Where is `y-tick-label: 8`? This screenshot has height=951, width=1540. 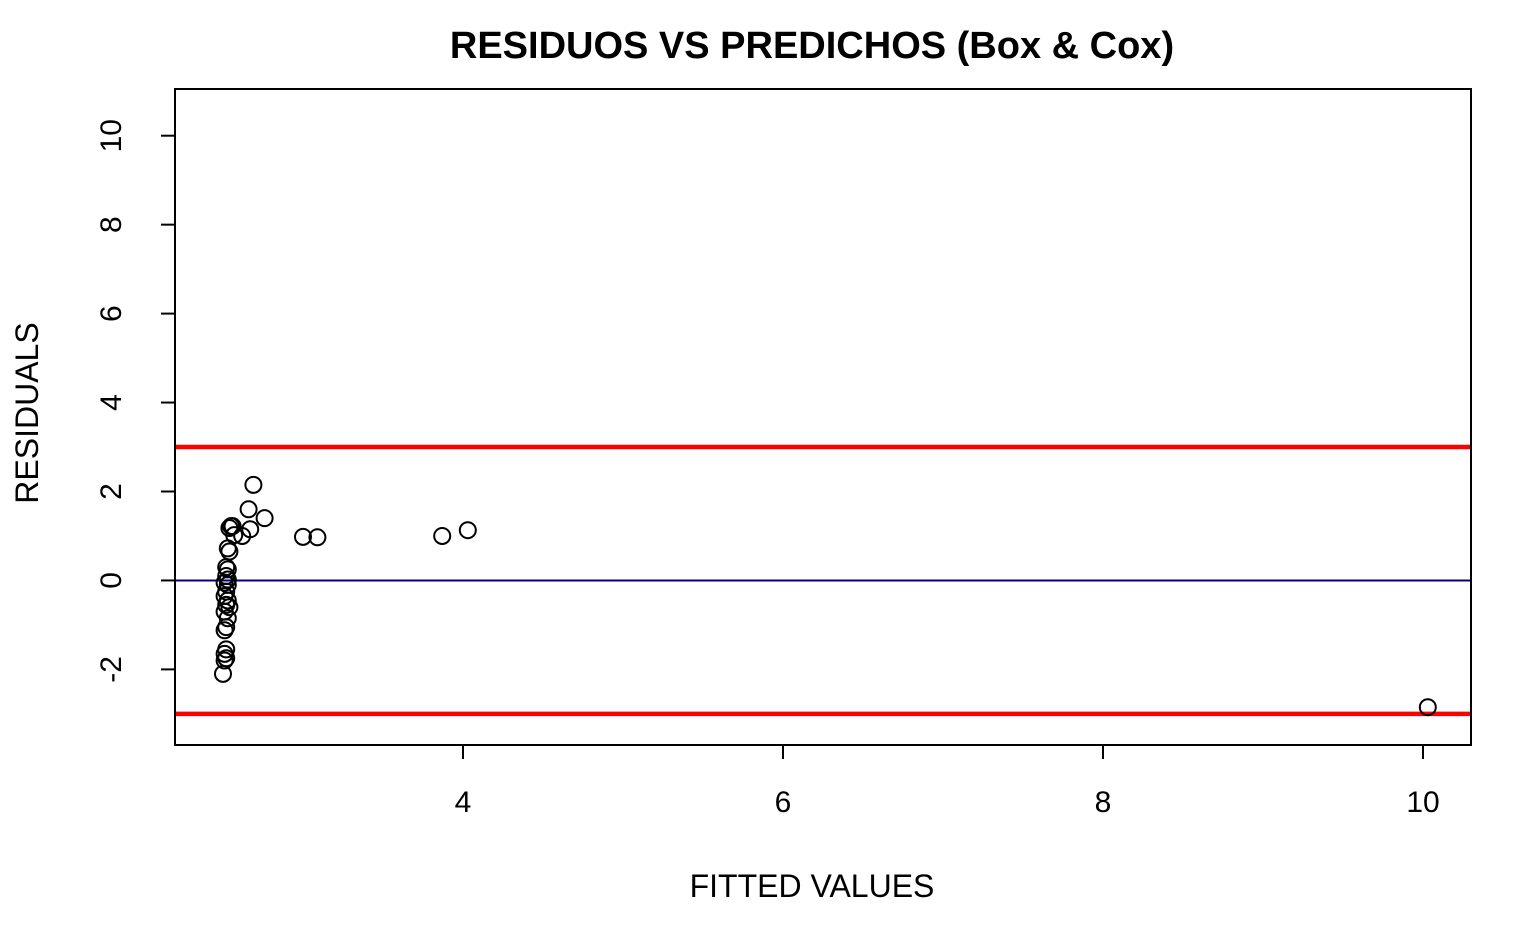 y-tick-label: 8 is located at coordinates (111, 224).